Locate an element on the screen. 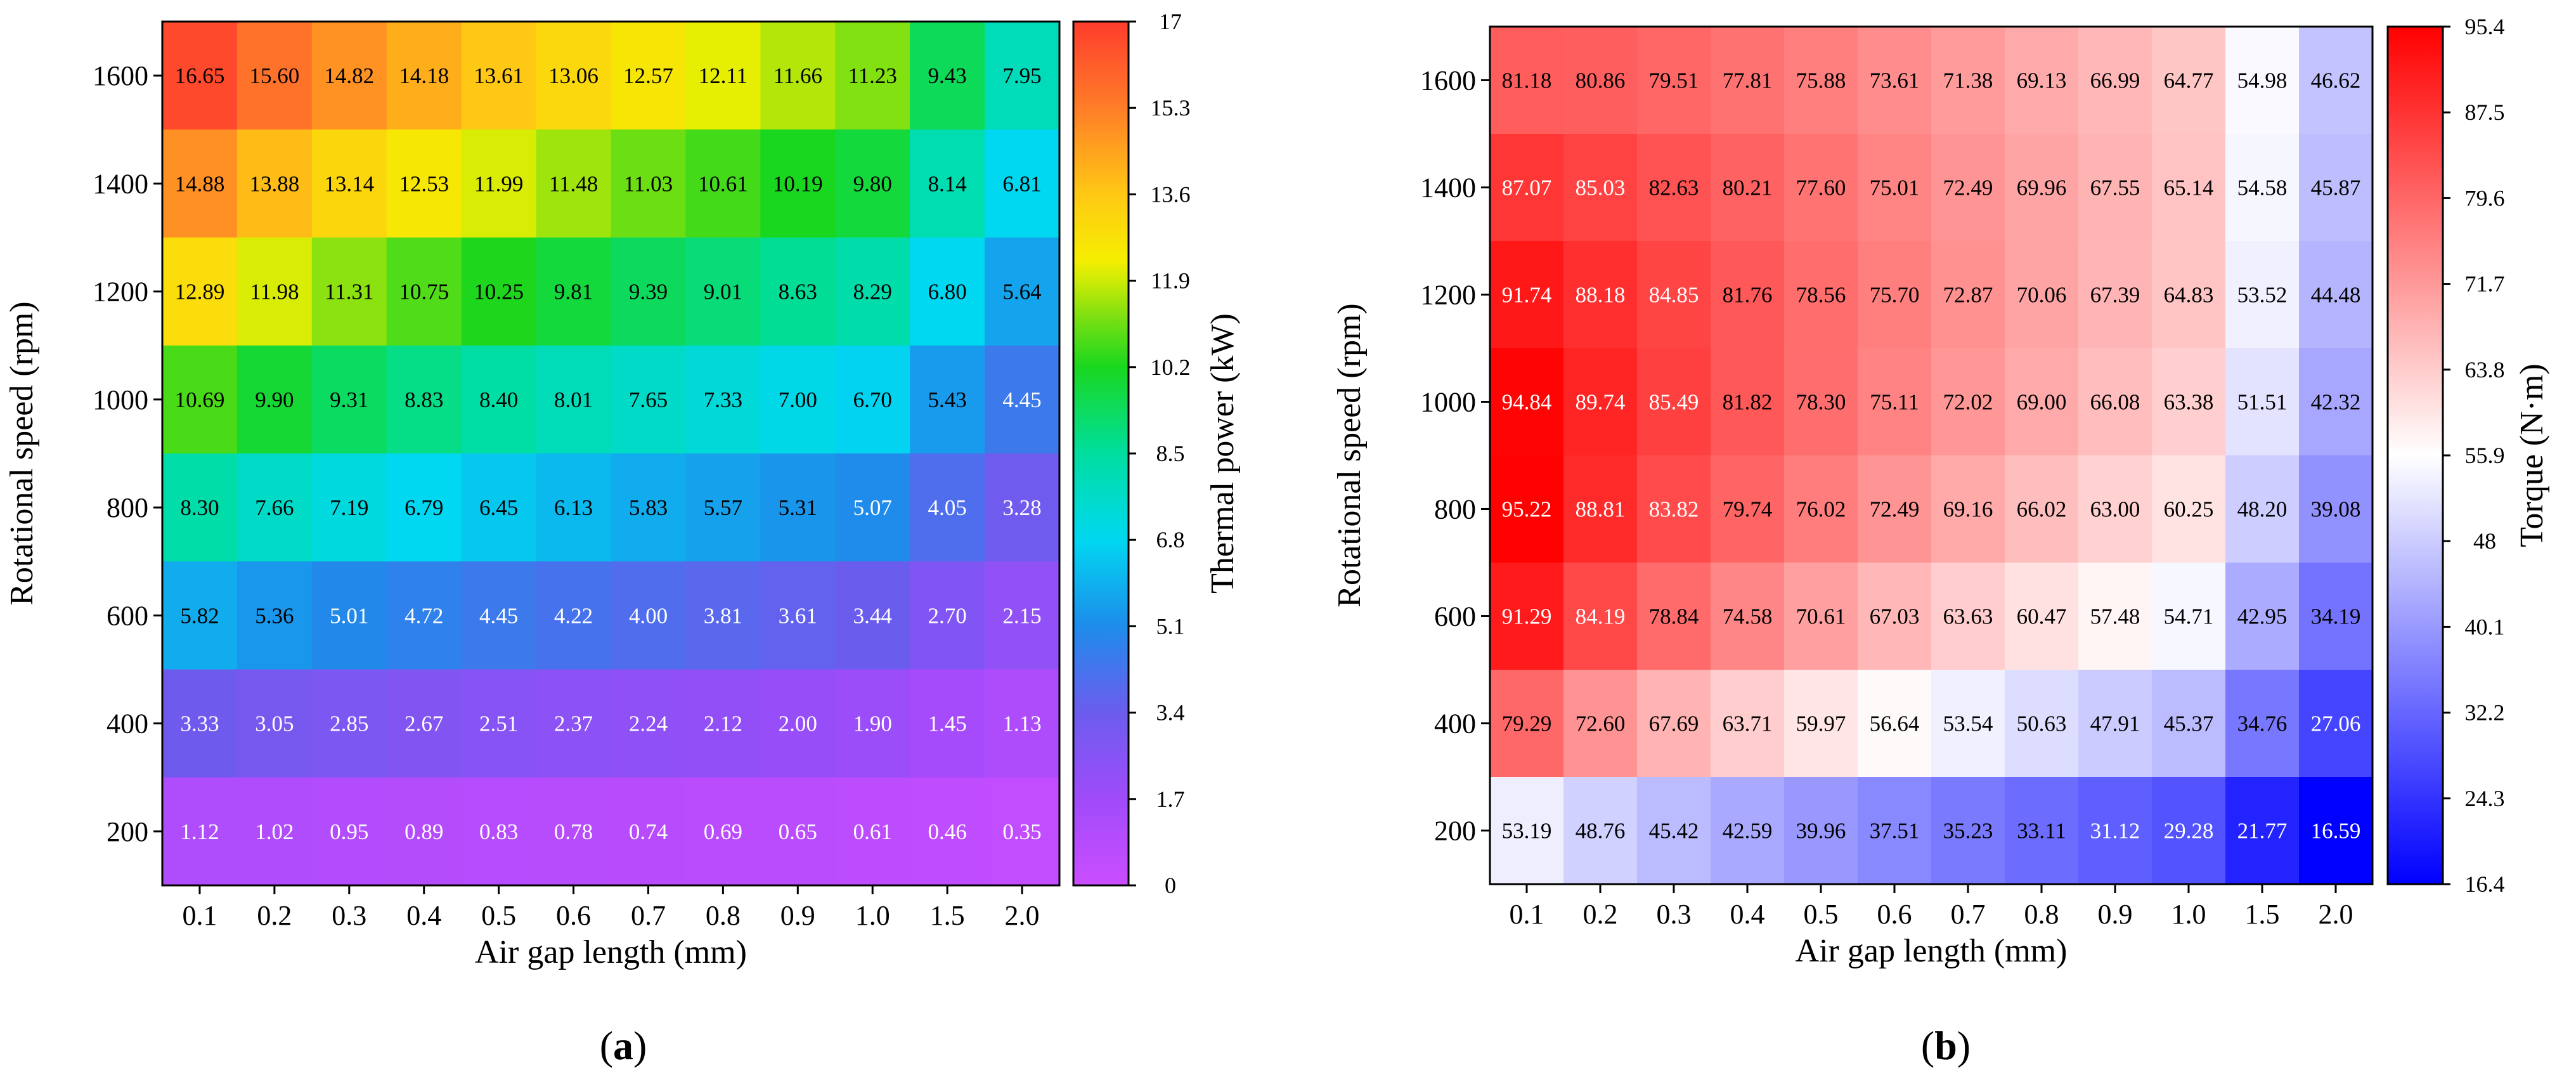 This screenshot has width=2576, height=1082. panel-a-cell-value-label: 12.57 is located at coordinates (648, 75).